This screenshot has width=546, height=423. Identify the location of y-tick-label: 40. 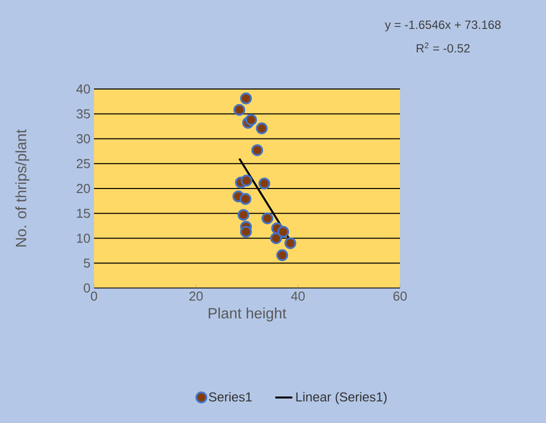
(83, 89).